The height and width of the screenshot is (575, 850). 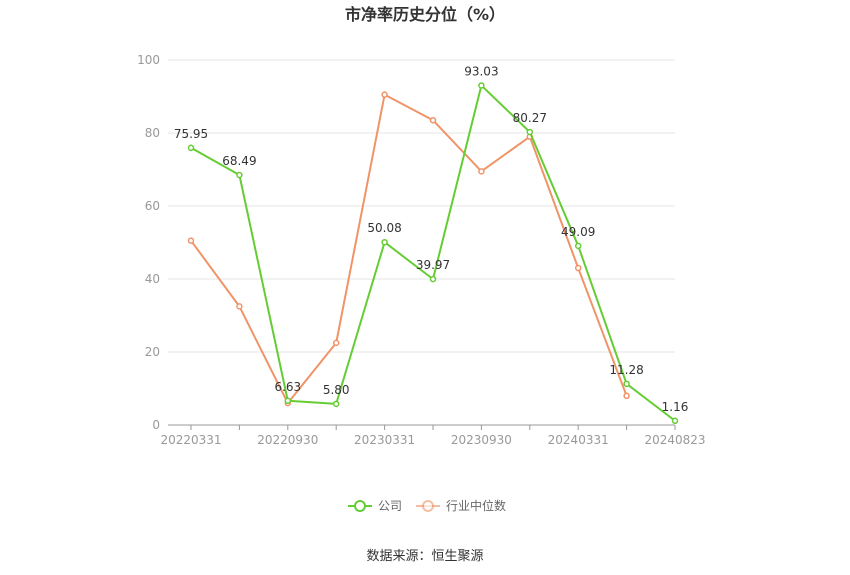 I want to click on data-label: 68.49, so click(x=239, y=161).